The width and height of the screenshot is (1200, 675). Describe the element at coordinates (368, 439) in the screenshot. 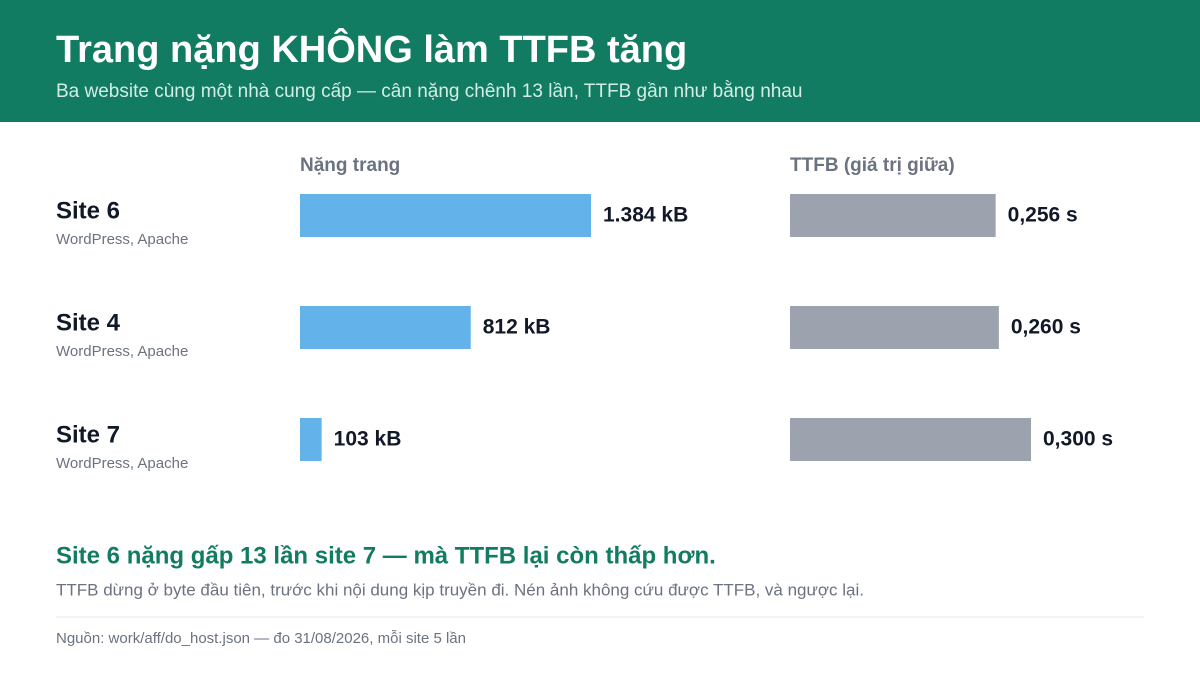

I see `value-label: 103 kB` at that location.